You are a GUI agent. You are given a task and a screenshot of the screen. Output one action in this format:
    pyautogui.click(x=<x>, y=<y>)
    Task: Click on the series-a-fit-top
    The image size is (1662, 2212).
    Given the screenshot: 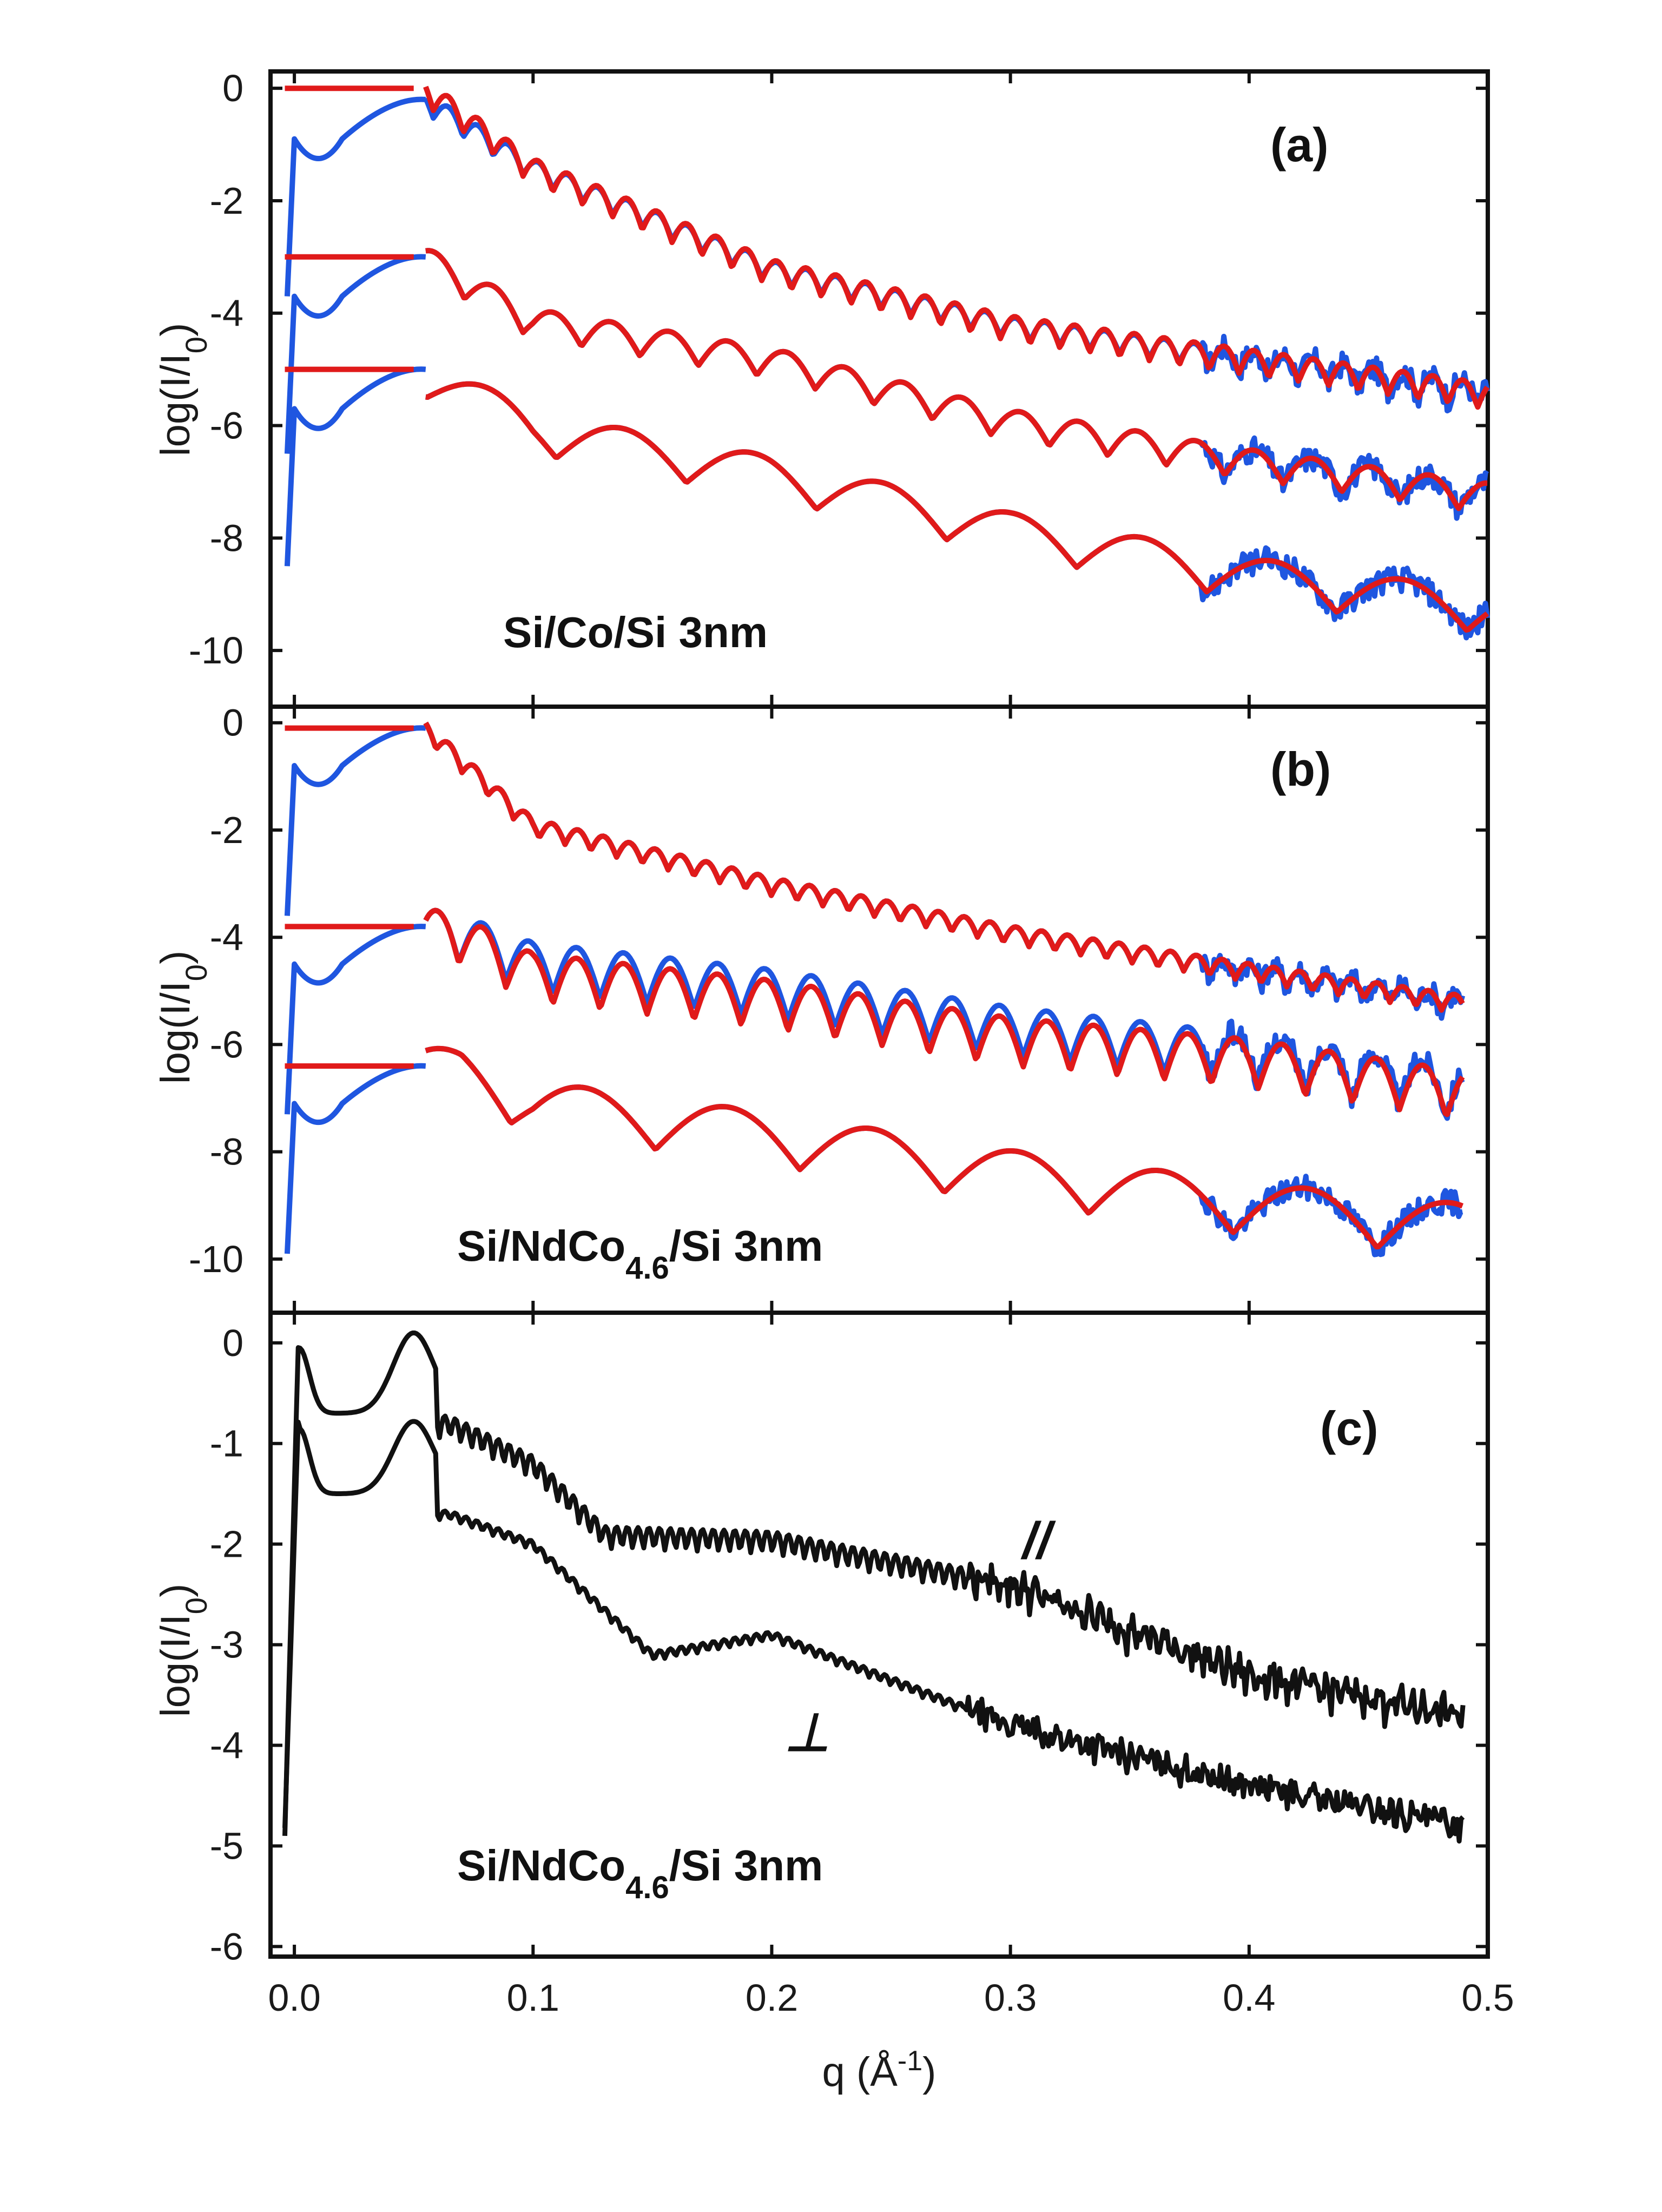 What is the action you would take?
    pyautogui.click(x=888, y=248)
    